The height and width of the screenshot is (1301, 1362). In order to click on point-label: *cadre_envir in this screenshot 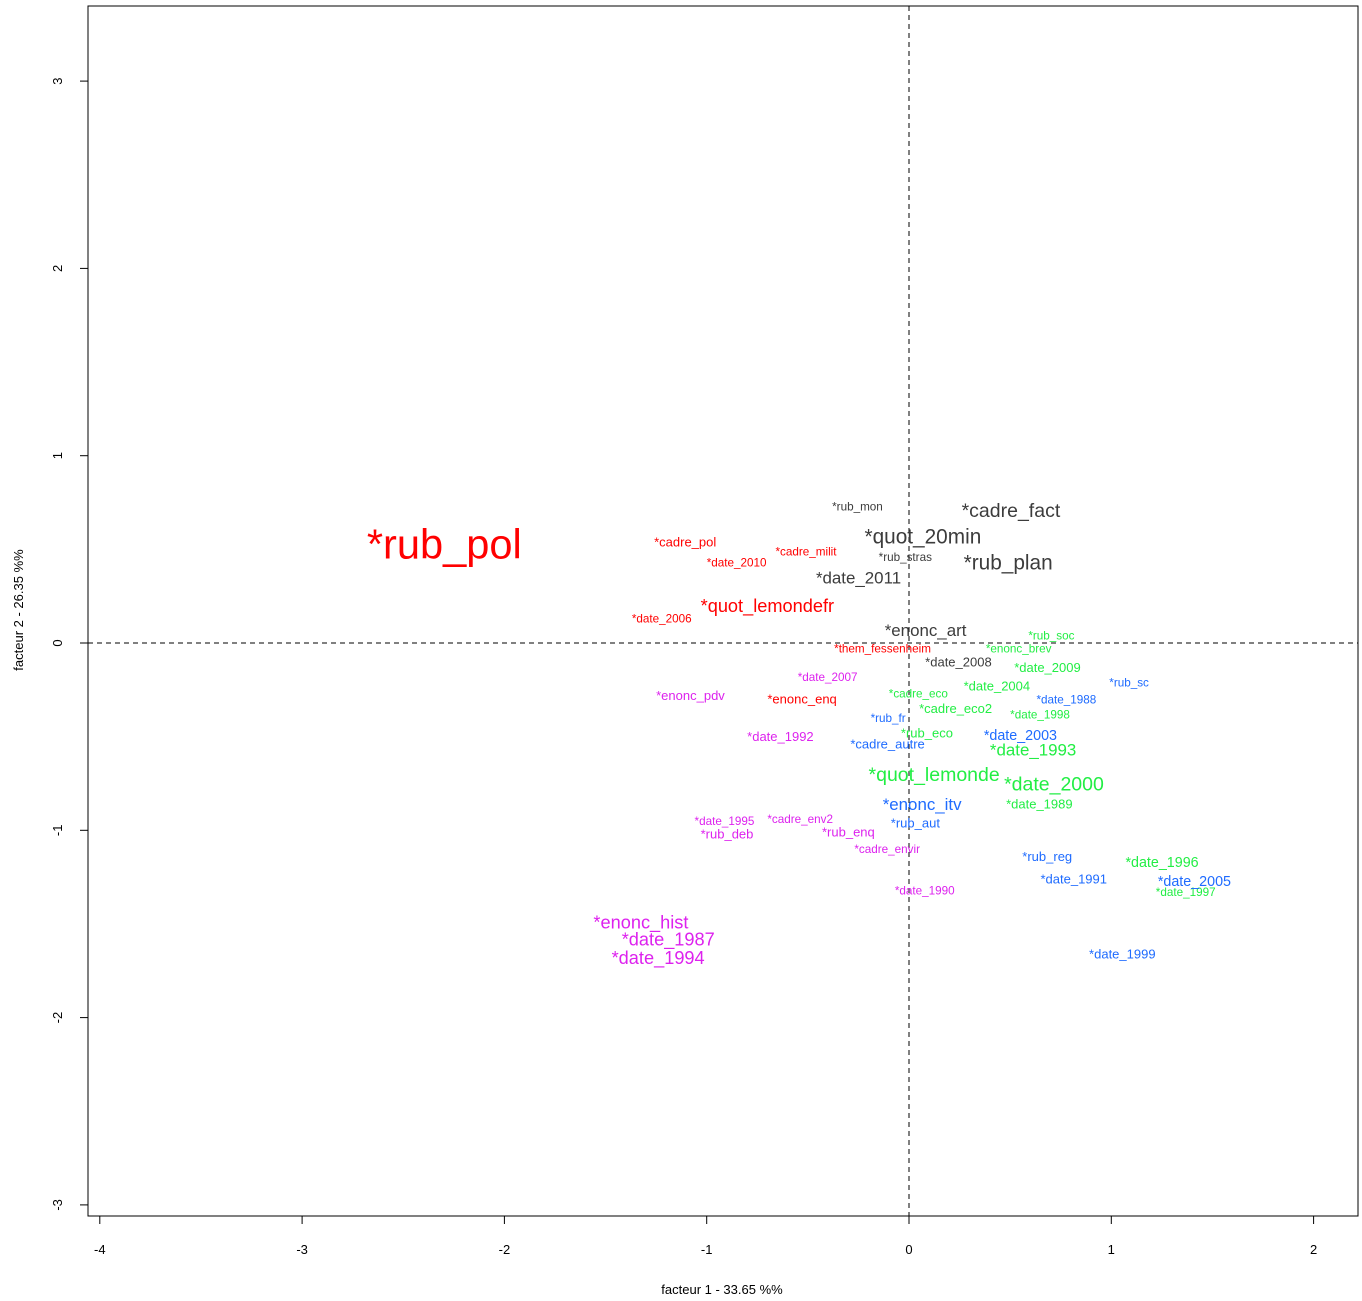, I will do `click(887, 849)`.